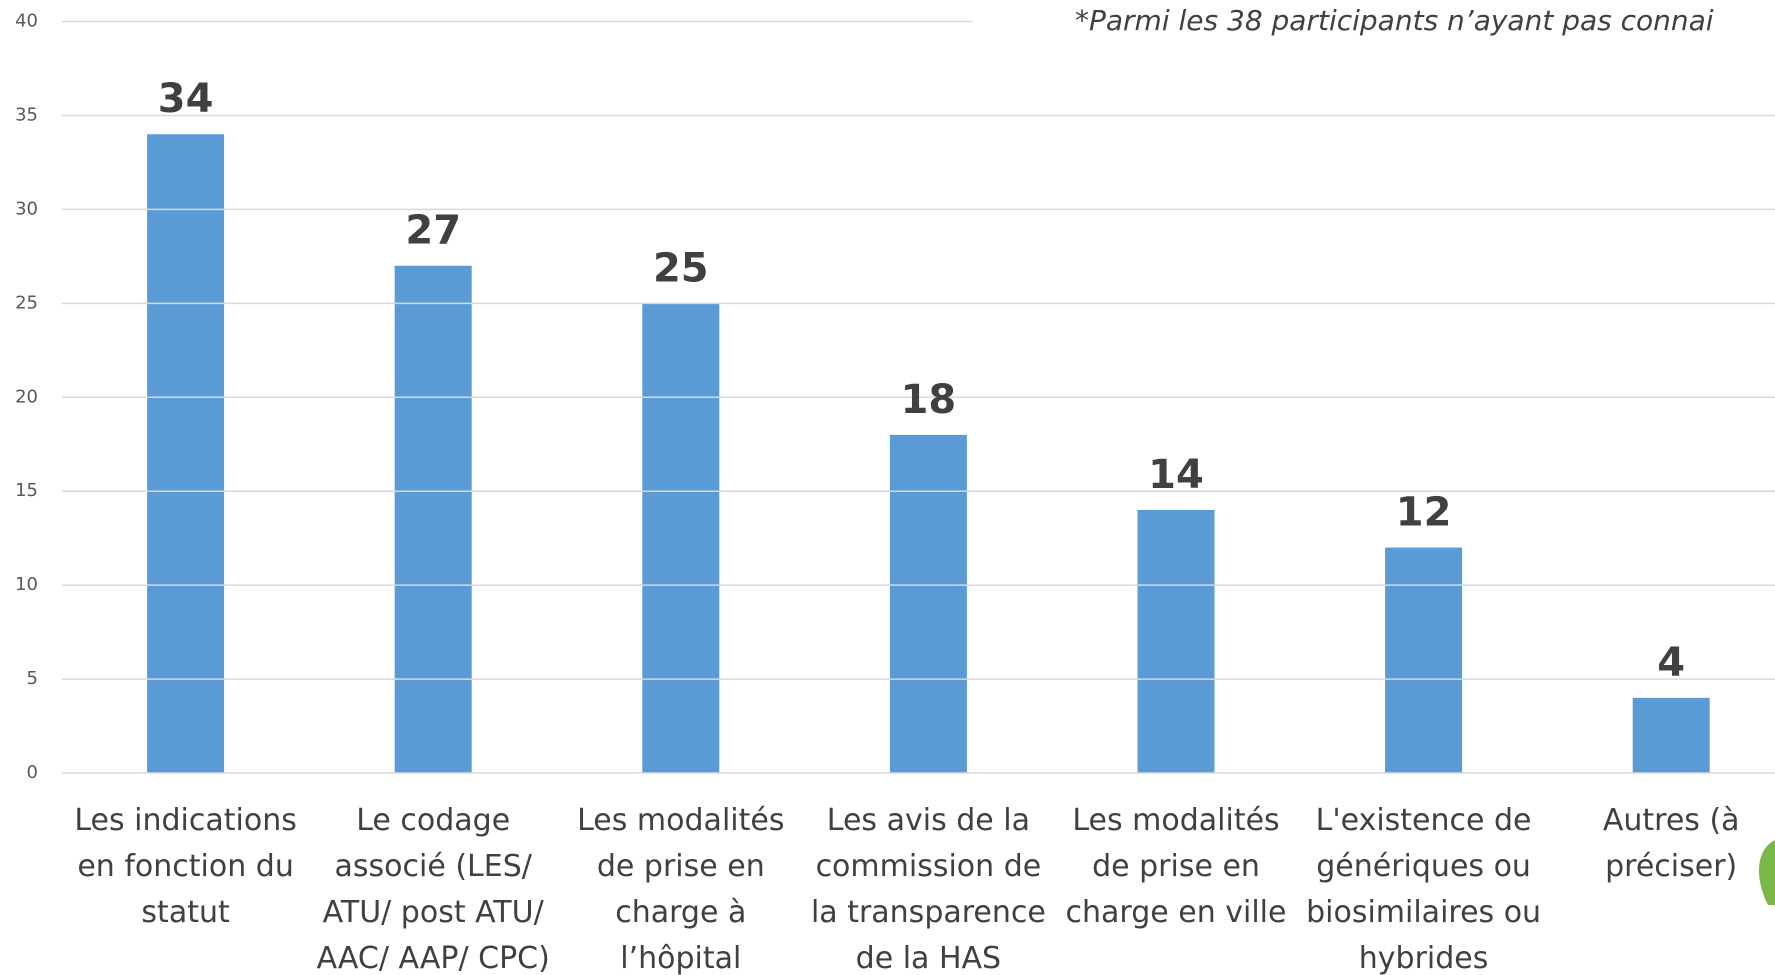 The height and width of the screenshot is (975, 1775). What do you see at coordinates (26, 396) in the screenshot?
I see `y-tick-label: 20` at bounding box center [26, 396].